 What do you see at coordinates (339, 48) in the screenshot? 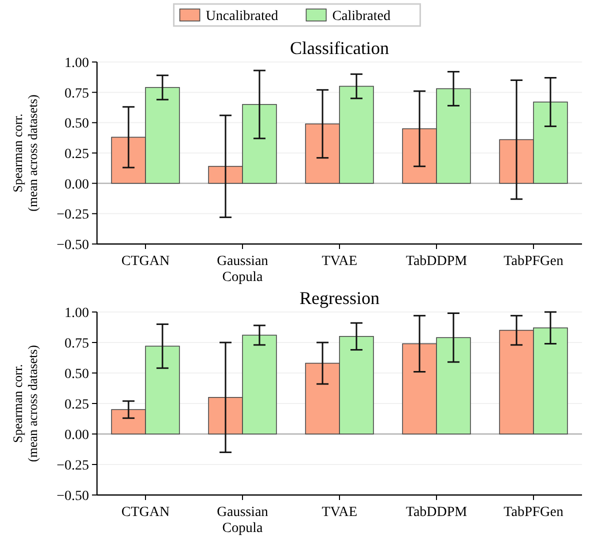
I see `chart-title: Classification` at bounding box center [339, 48].